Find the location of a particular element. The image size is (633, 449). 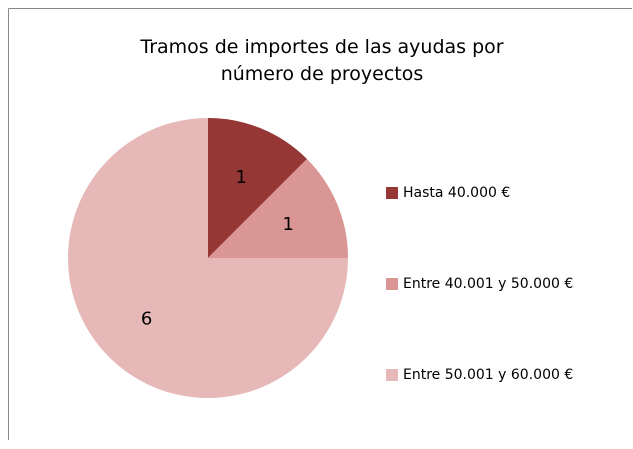

legend-label: Entre 50.001 y 60.000 € is located at coordinates (488, 375).